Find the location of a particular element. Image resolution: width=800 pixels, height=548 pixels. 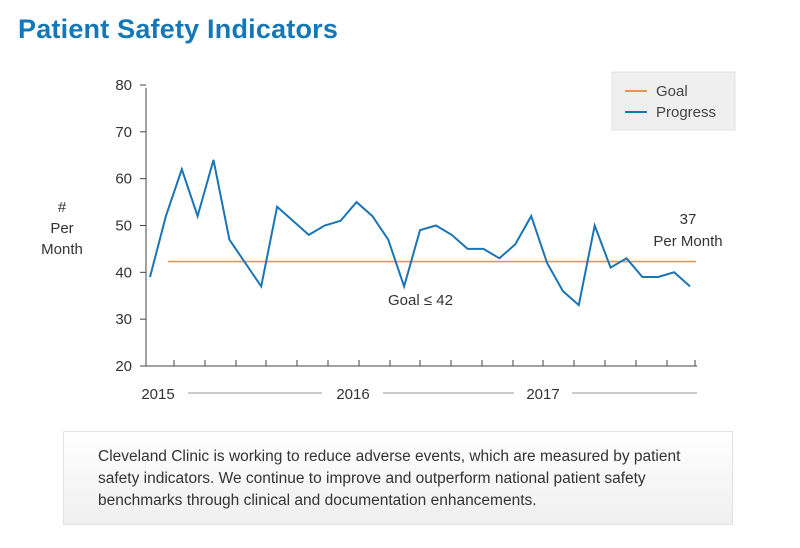

y-tick-label: 70 is located at coordinates (123, 132).